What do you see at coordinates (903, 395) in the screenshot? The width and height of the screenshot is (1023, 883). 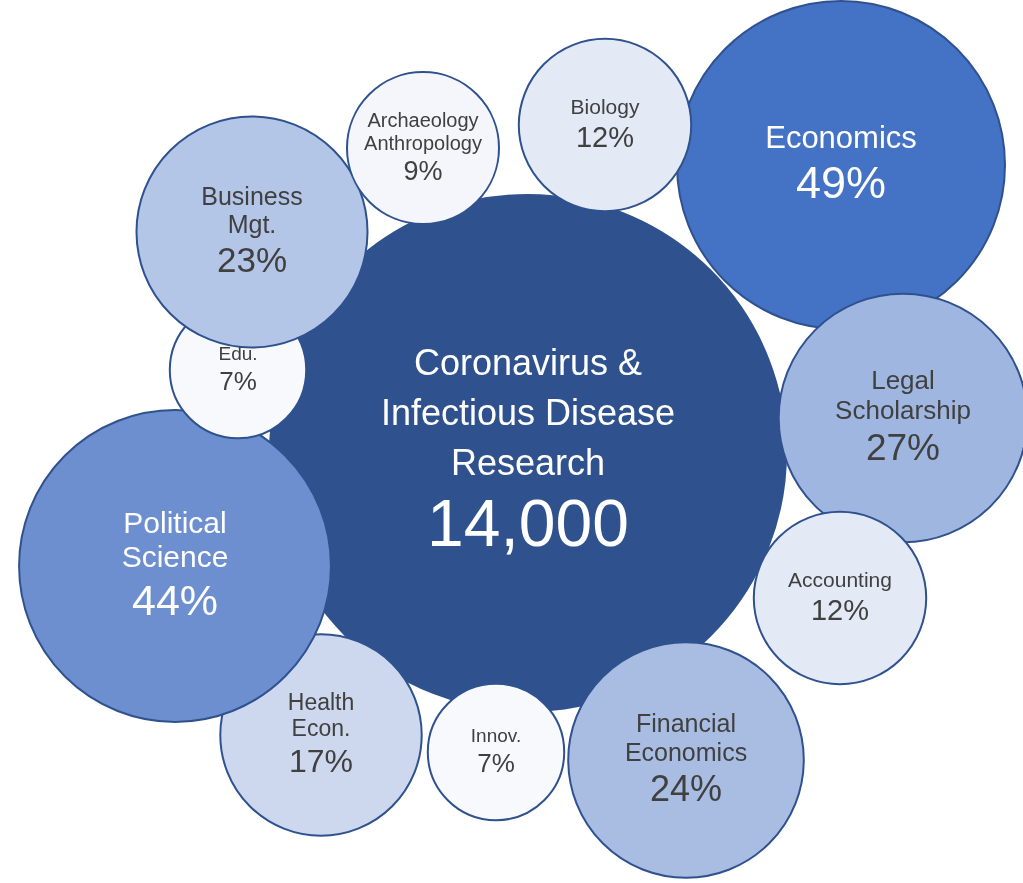 I see `category-label: Legal Scholarship` at bounding box center [903, 395].